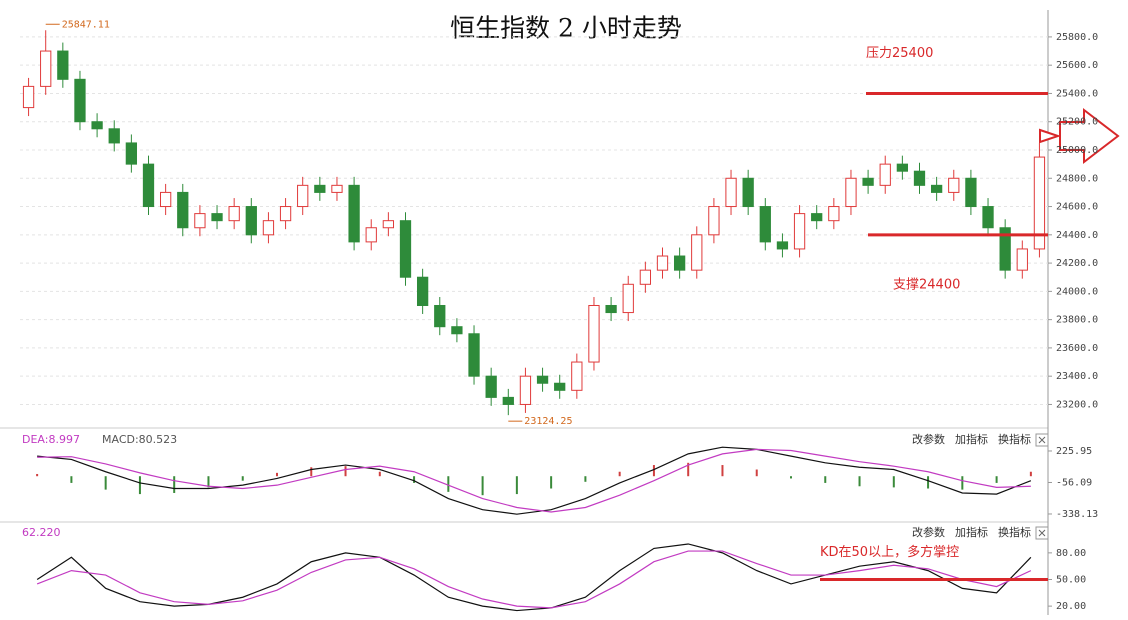 The width and height of the screenshot is (1128, 620). What do you see at coordinates (1077, 235) in the screenshot?
I see `y-tick-label: 24400.0` at bounding box center [1077, 235].